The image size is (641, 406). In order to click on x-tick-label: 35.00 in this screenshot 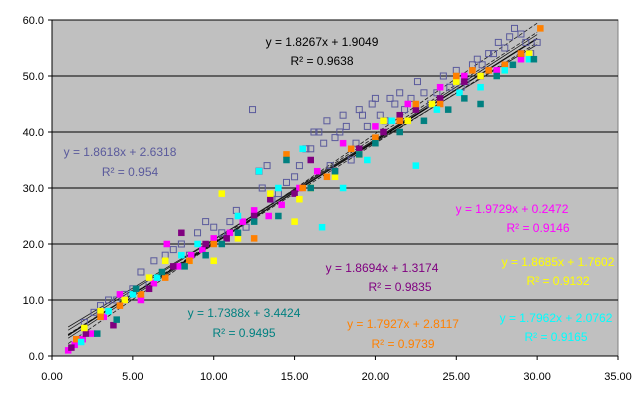, I will do `click(618, 377)`.